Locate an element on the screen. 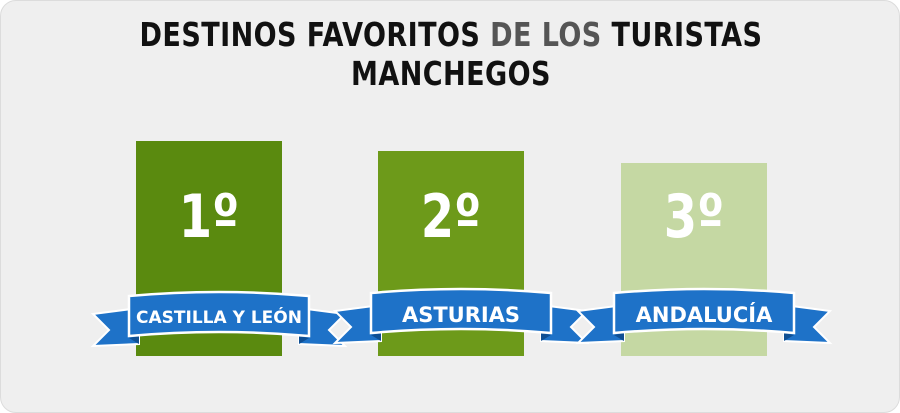  rank-second: 2º is located at coordinates (451, 217).